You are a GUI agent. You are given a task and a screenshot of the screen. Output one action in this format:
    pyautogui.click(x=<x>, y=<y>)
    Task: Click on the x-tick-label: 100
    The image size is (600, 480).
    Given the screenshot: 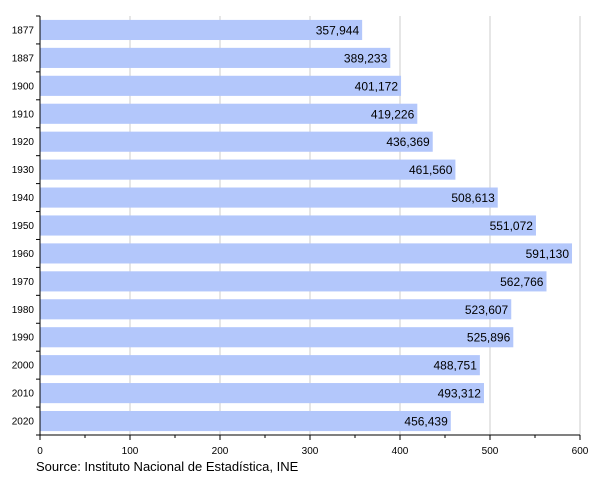 What is the action you would take?
    pyautogui.click(x=130, y=451)
    